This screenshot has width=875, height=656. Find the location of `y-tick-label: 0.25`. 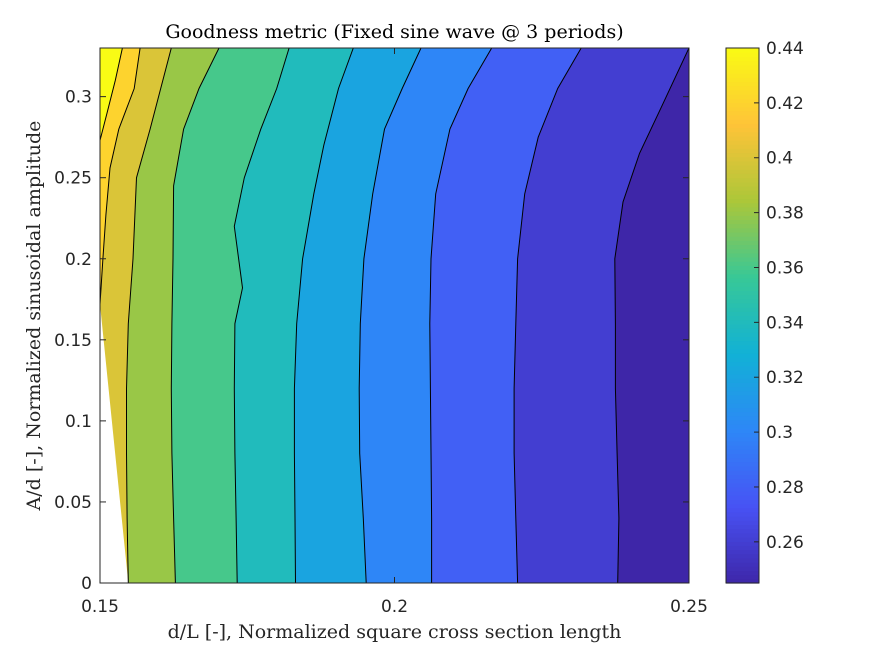

y-tick-label: 0.25 is located at coordinates (73, 179).